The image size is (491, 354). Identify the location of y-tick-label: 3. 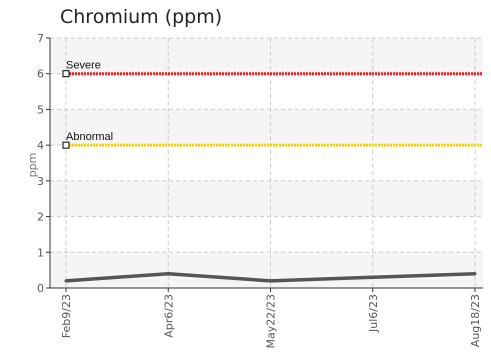
(40, 181).